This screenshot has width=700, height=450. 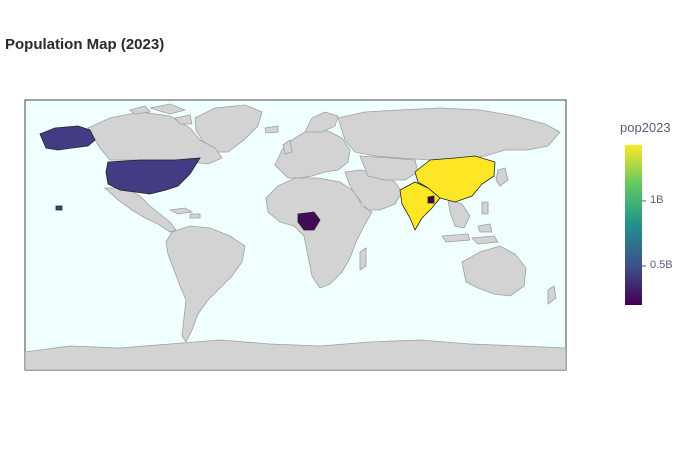 I want to click on southeast-asia, so click(x=459, y=214).